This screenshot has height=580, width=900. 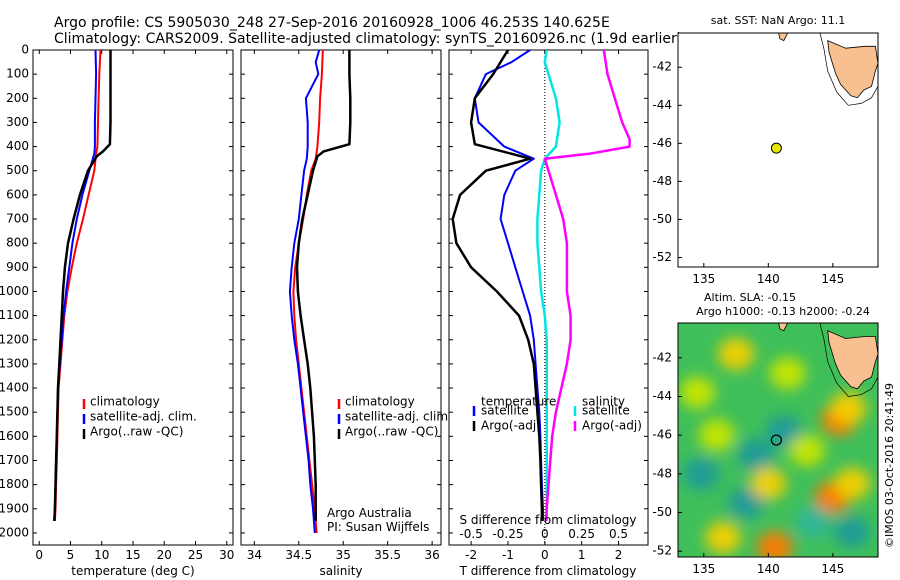 I want to click on sla-map-area, so click(x=778, y=440).